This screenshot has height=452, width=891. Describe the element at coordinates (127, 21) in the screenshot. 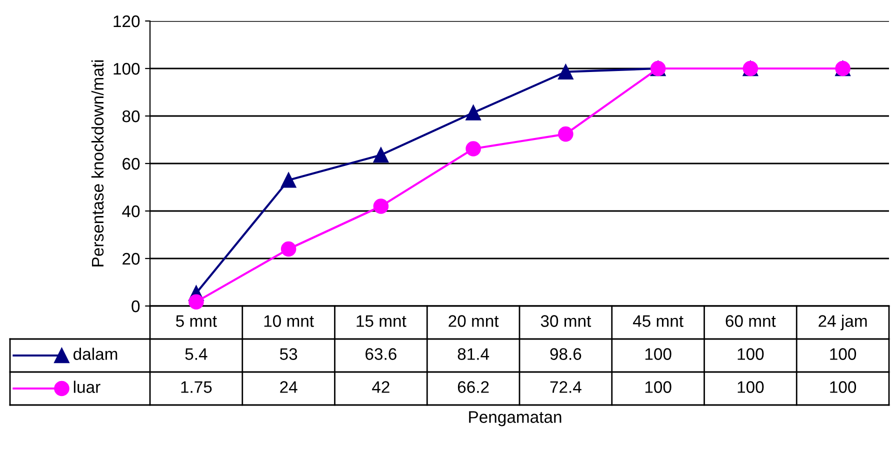

I see `y-tick-label: 120` at that location.